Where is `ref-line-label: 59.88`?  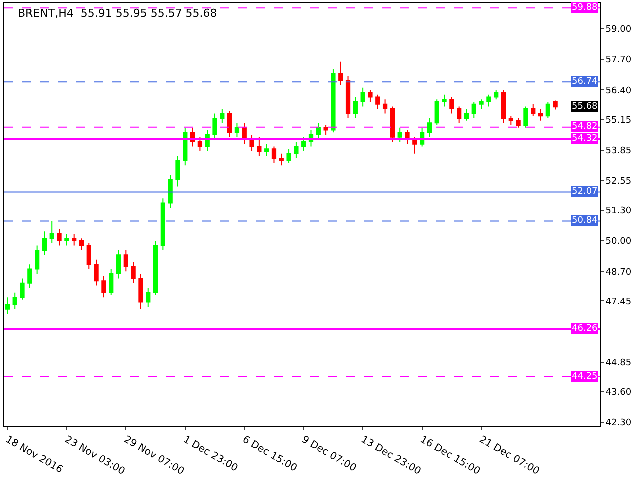 ref-line-label: 59.88 is located at coordinates (585, 8).